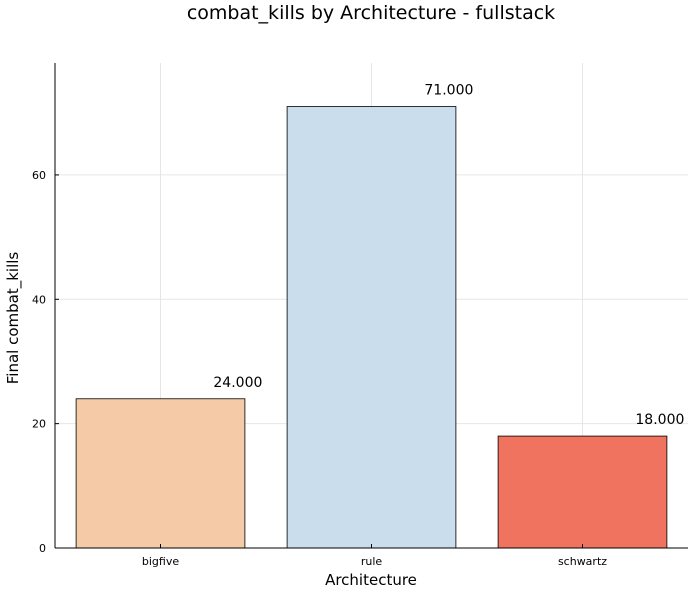  What do you see at coordinates (371, 580) in the screenshot?
I see `x-axis-label: Architecture` at bounding box center [371, 580].